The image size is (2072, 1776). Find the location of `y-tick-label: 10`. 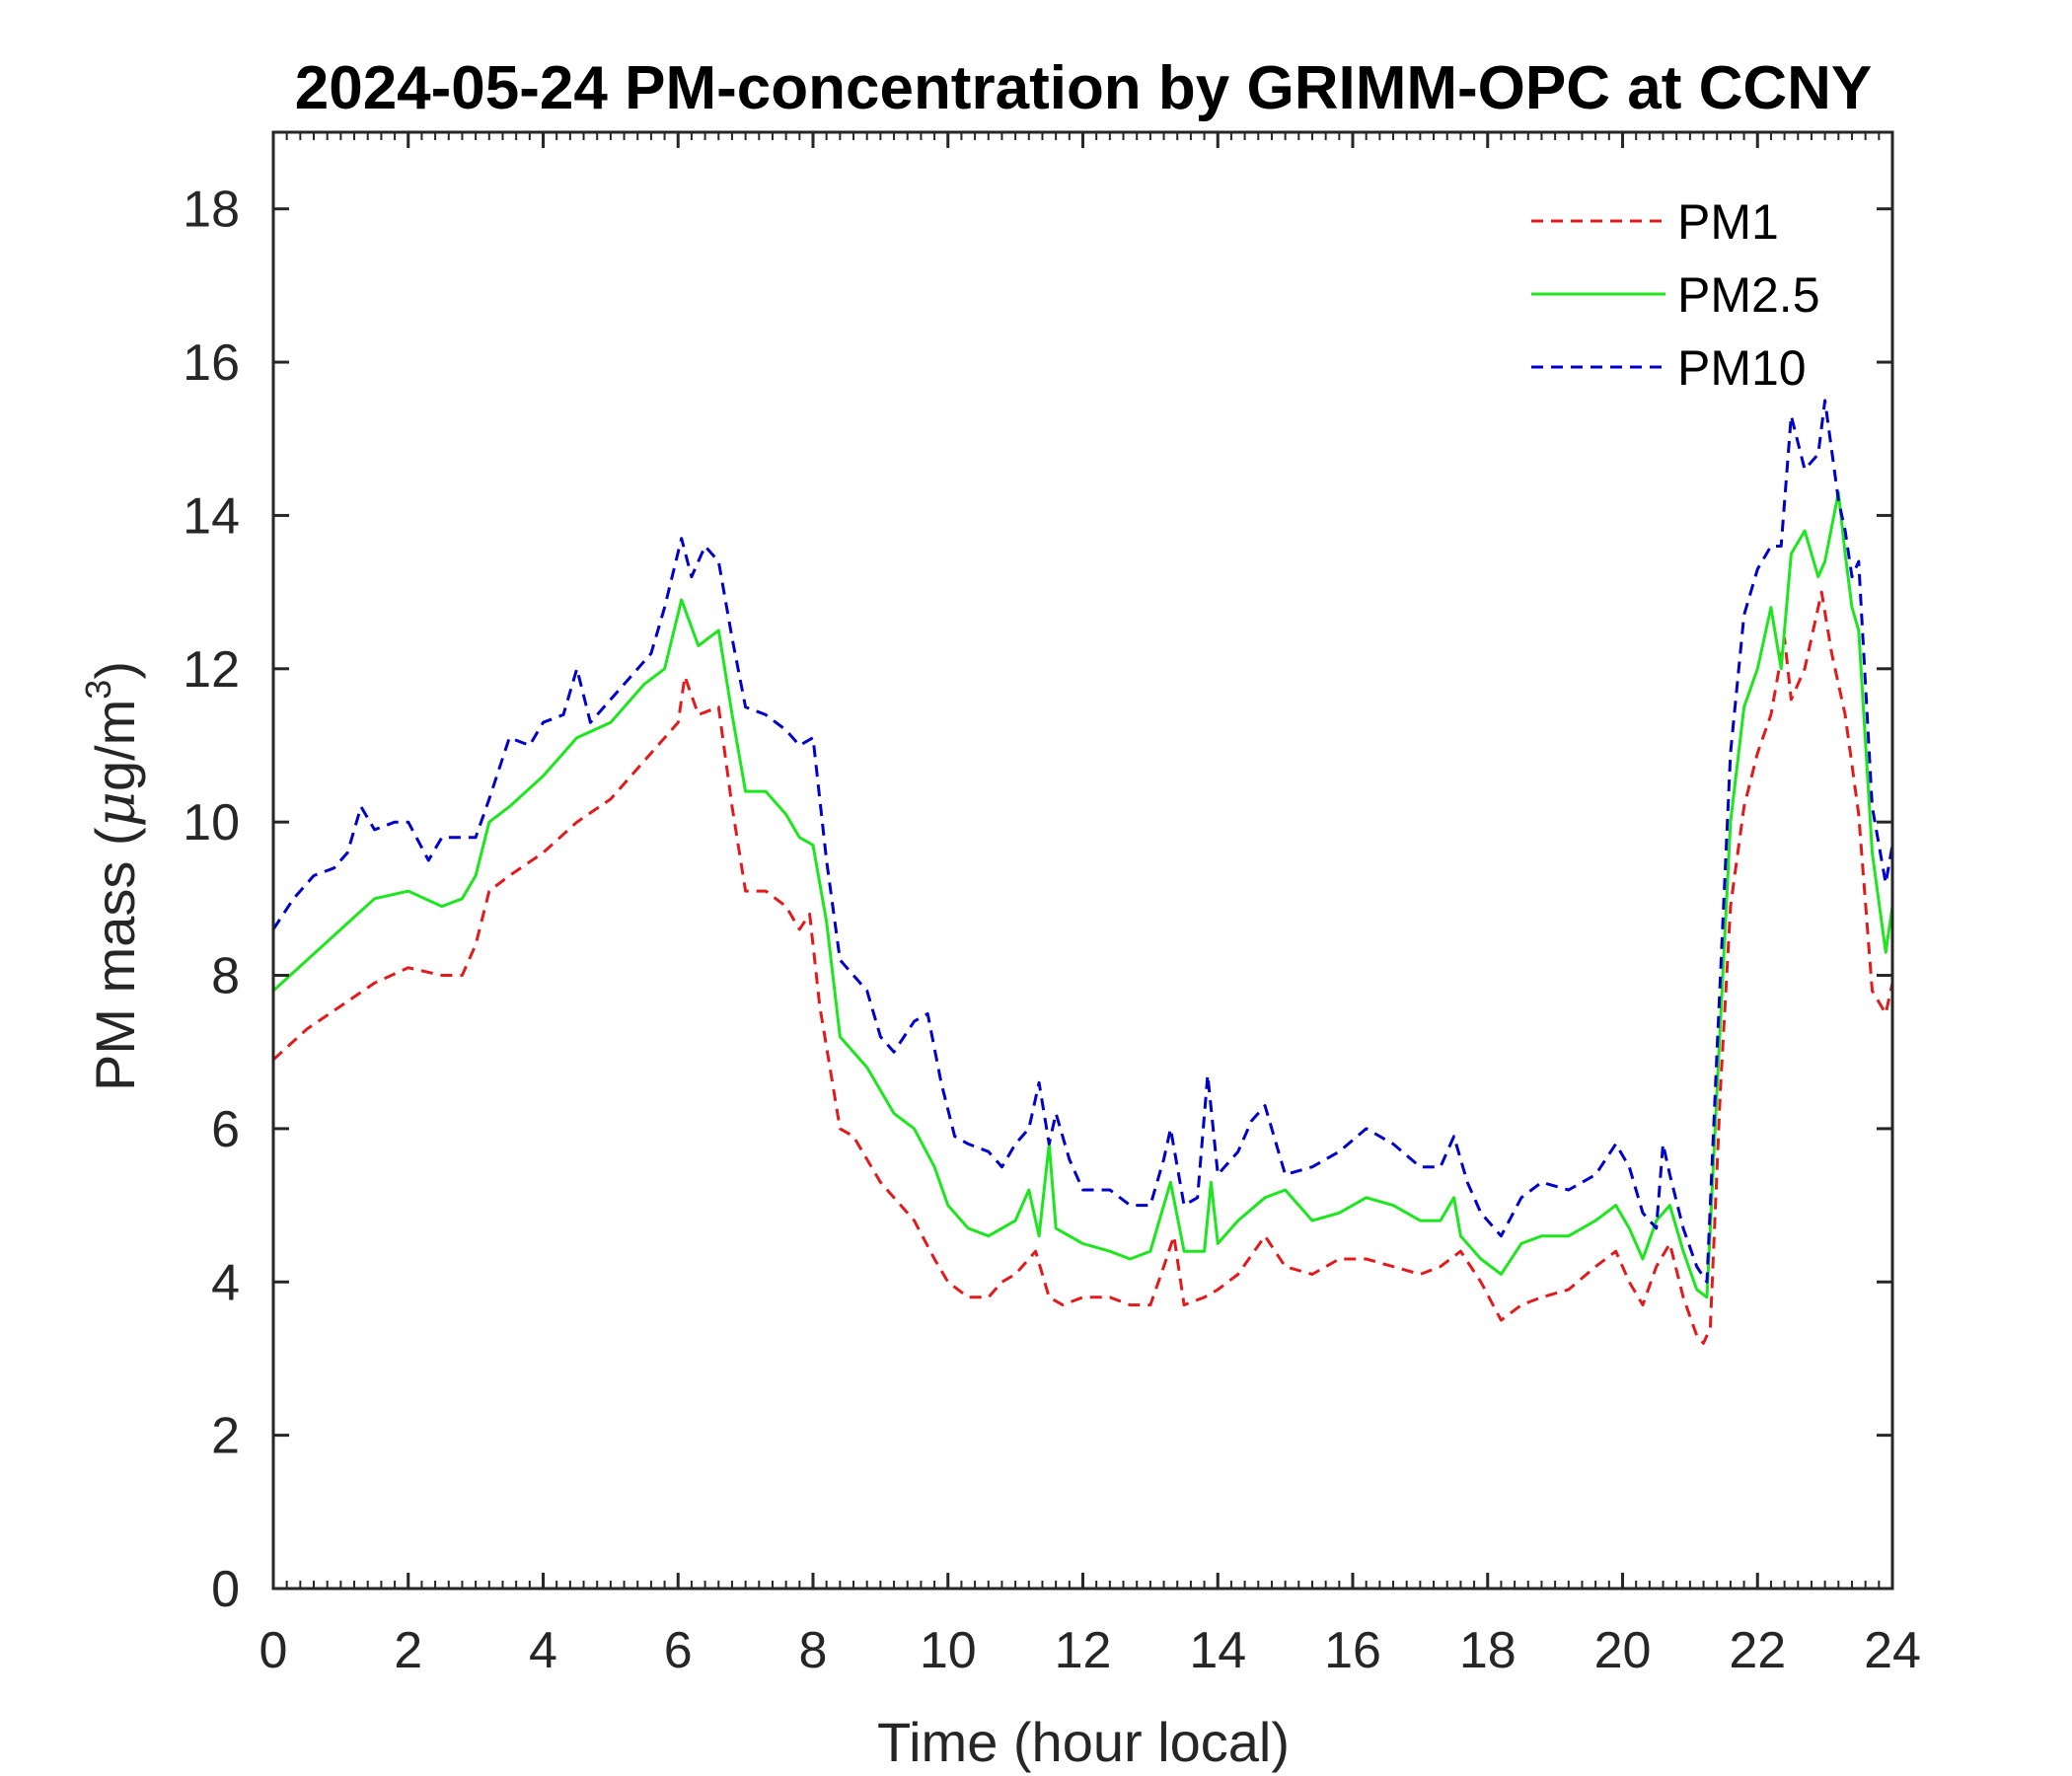

y-tick-label: 10 is located at coordinates (212, 822).